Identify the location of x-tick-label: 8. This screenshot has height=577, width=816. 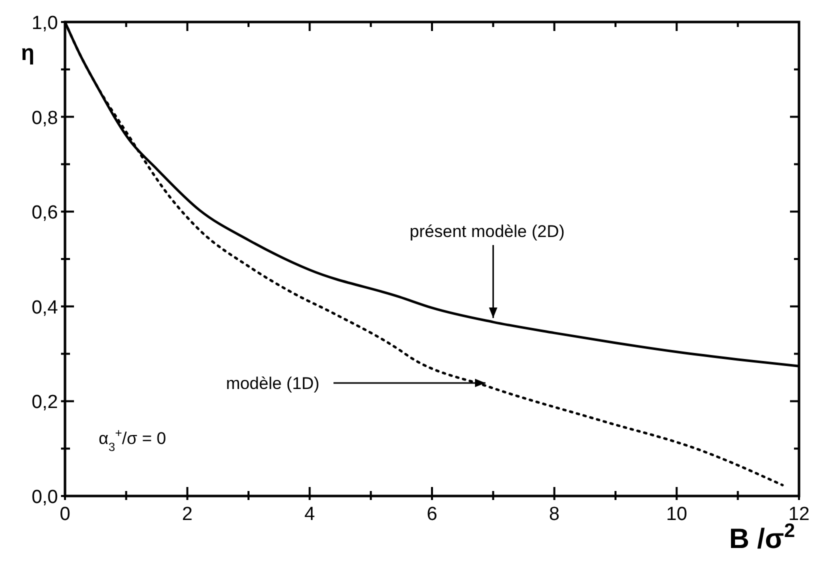
(554, 514).